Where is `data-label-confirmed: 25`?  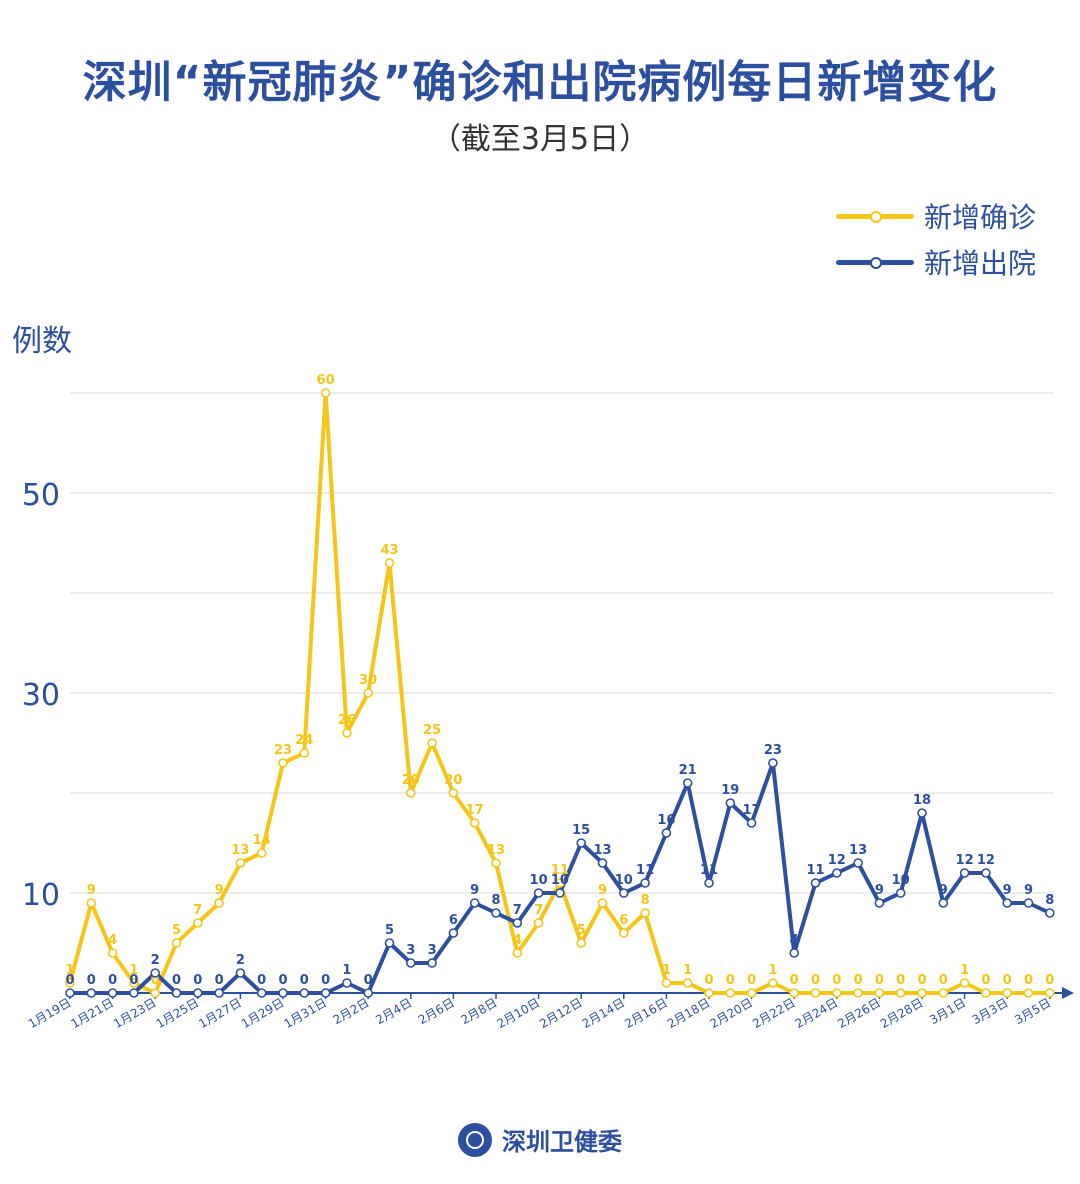
data-label-confirmed: 25 is located at coordinates (432, 730).